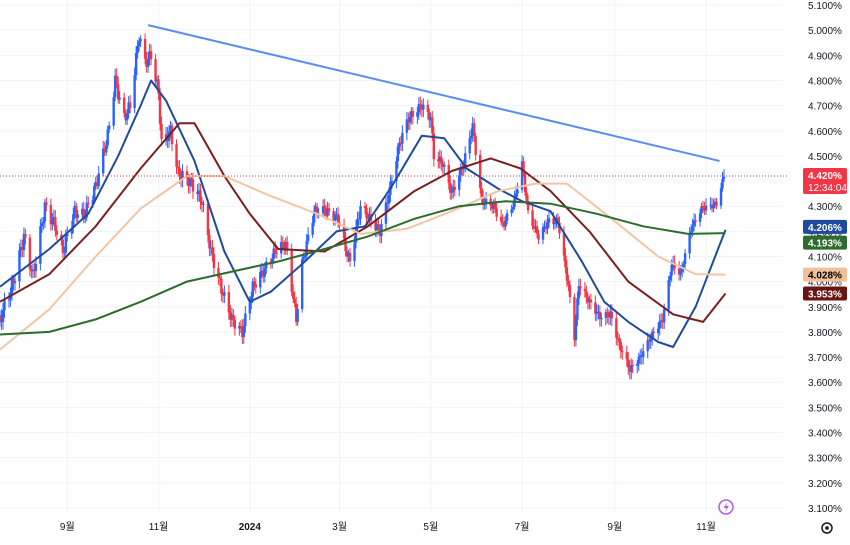 The image size is (850, 545). I want to click on y-tick-label: 4.900%, so click(825, 56).